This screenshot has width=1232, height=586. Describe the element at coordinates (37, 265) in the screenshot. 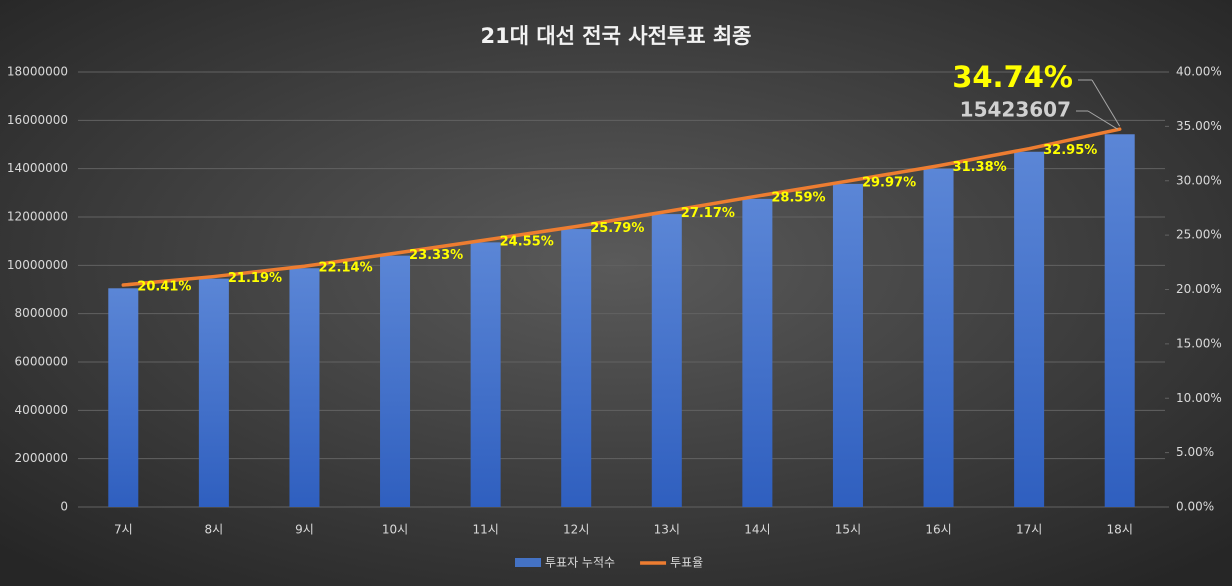

I see `y-tick-label: 10000000` at that location.